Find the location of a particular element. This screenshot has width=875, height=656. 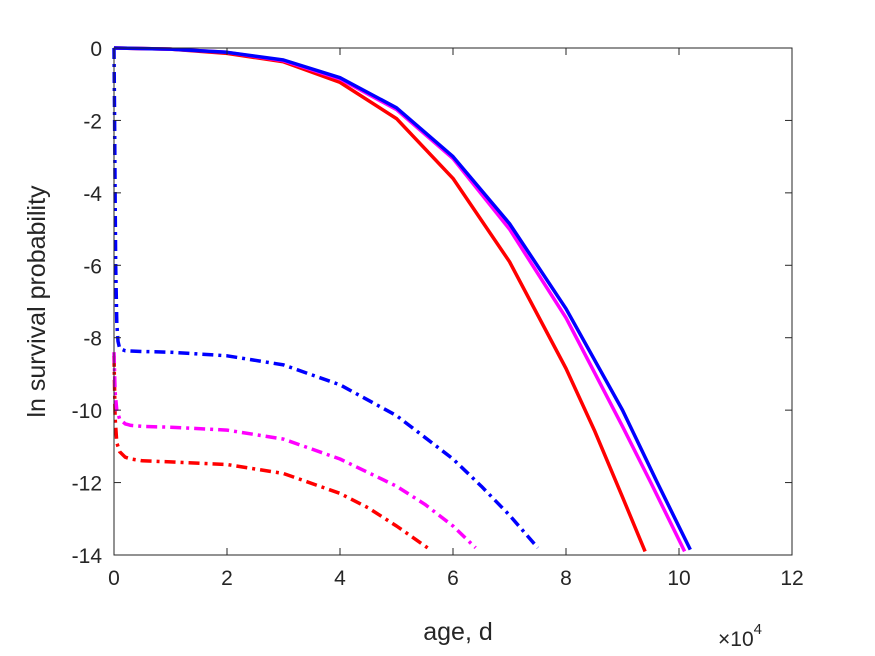

x-axis-multiplier: ×10⁴ is located at coordinates (740, 636).